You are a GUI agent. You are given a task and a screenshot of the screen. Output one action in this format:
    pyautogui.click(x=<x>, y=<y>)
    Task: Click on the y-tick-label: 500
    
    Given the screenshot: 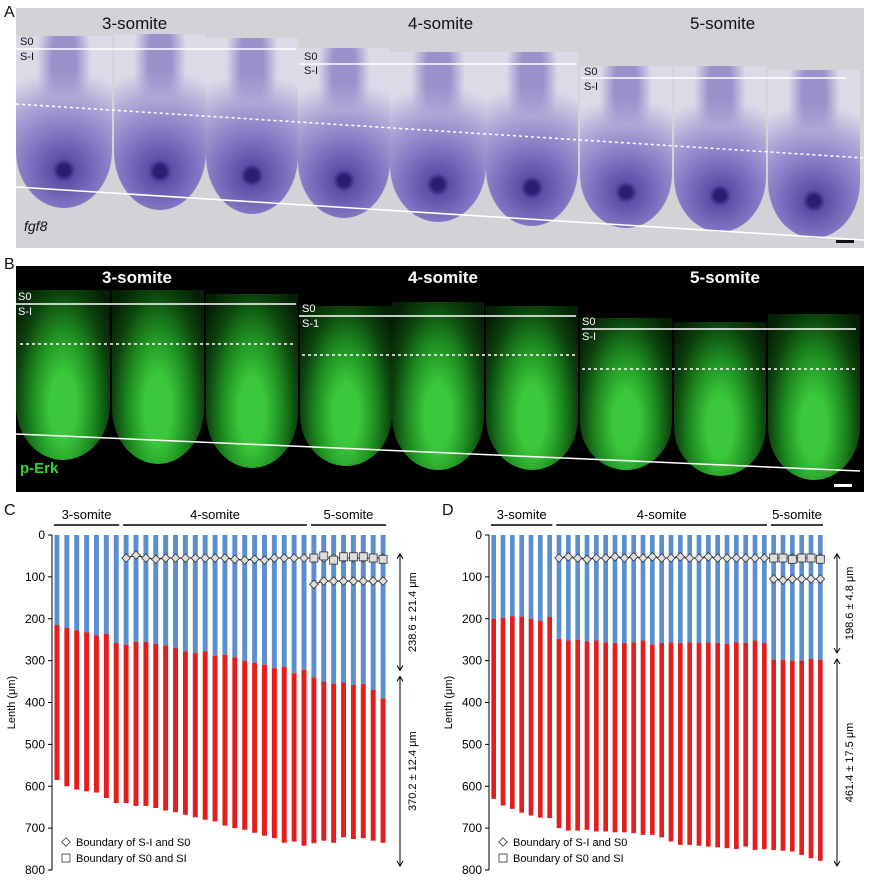 What is the action you would take?
    pyautogui.click(x=472, y=744)
    